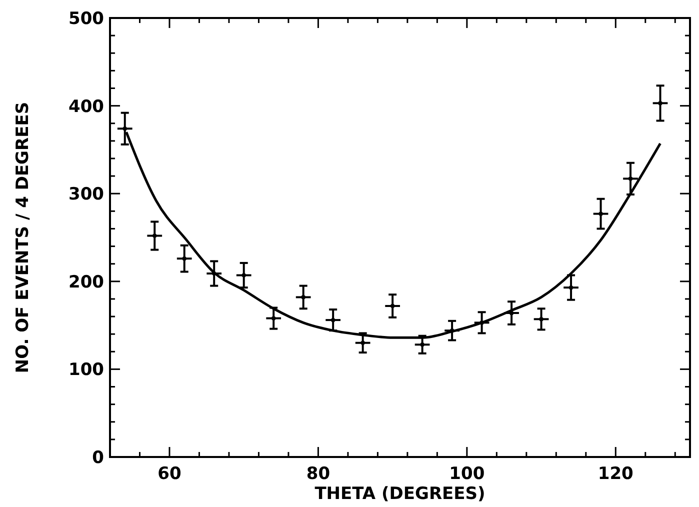 The image size is (699, 507). I want to click on y-tick-label: 400, so click(86, 106).